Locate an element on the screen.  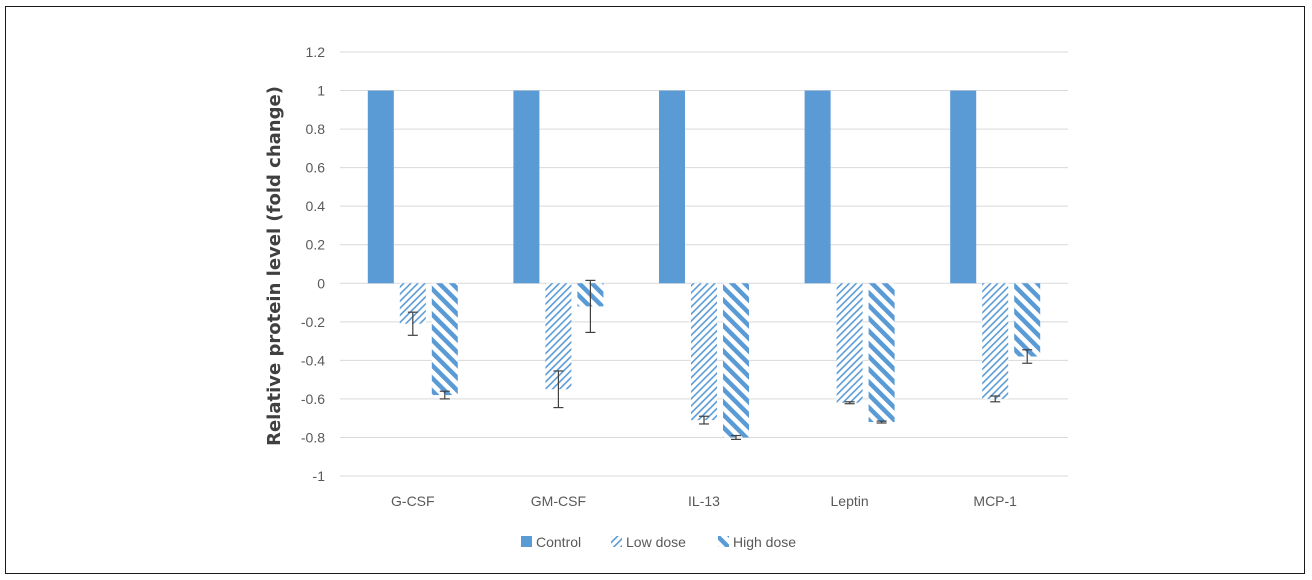
y-tick-label: 0.8 is located at coordinates (316, 129).